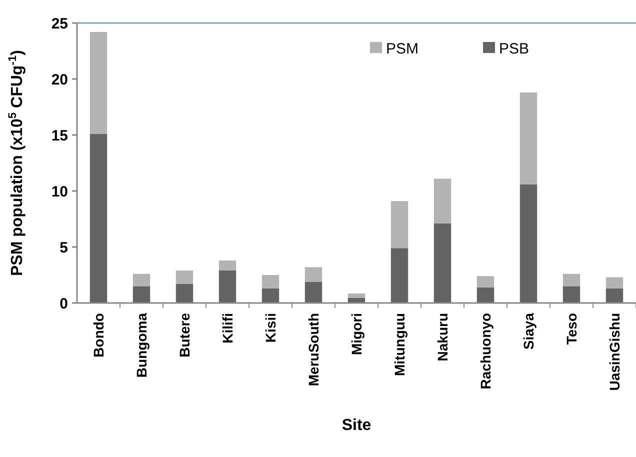  Describe the element at coordinates (571, 329) in the screenshot. I see `x-tick-label: Teso` at that location.